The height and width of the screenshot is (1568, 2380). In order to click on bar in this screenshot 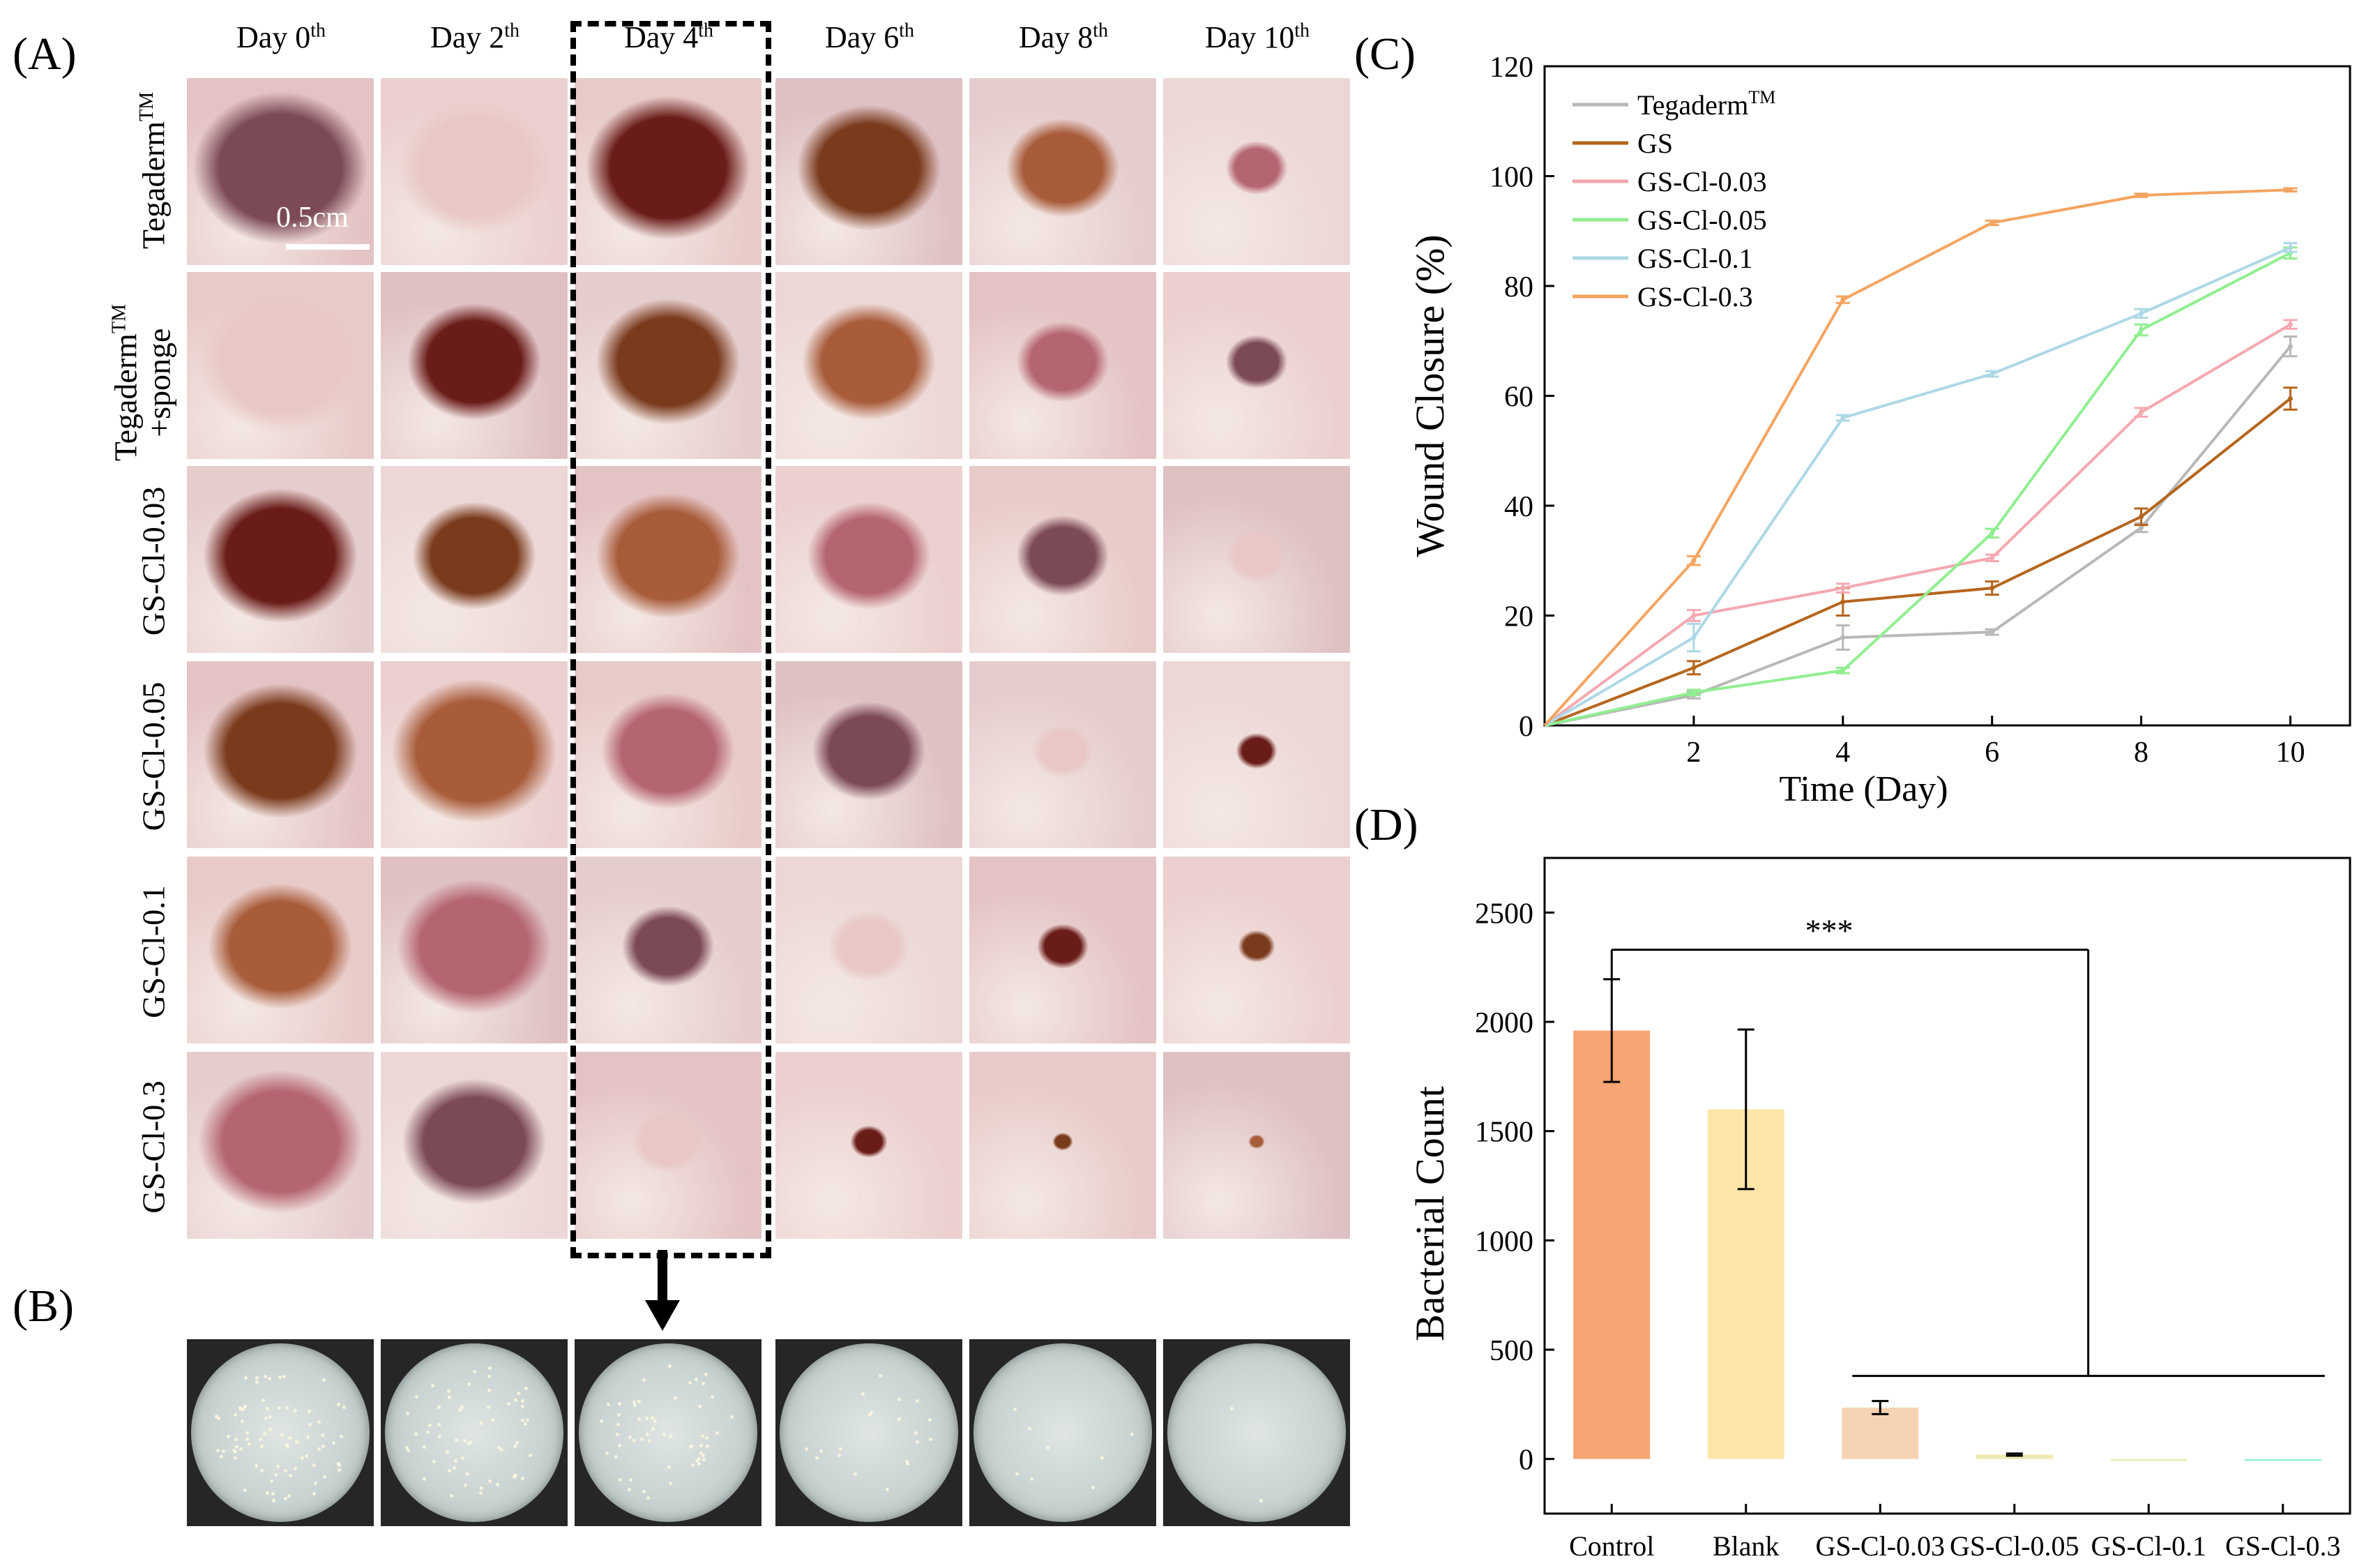, I will do `click(1612, 1244)`.